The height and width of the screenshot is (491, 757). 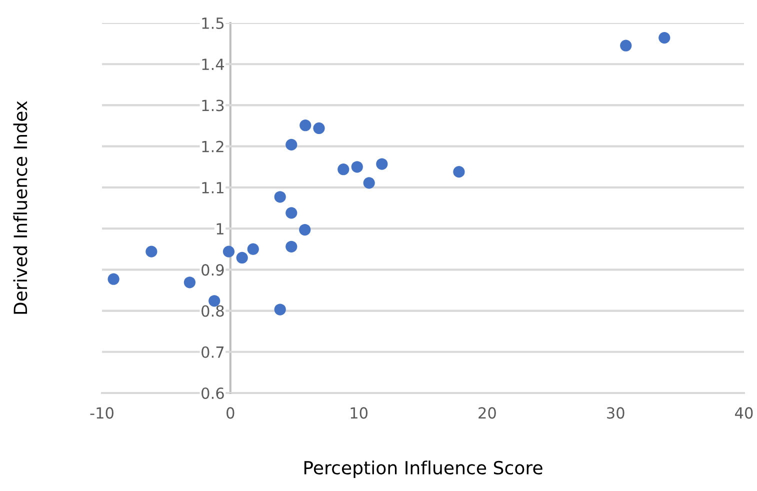 What do you see at coordinates (213, 24) in the screenshot?
I see `y-tick-label: 1.5` at bounding box center [213, 24].